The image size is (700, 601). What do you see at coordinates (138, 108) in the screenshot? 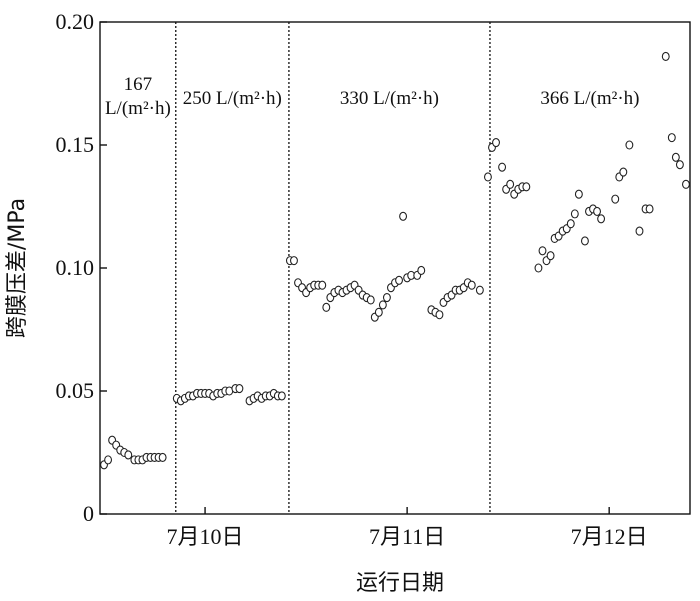
I see `region-label: L/(m²·h)` at bounding box center [138, 108].